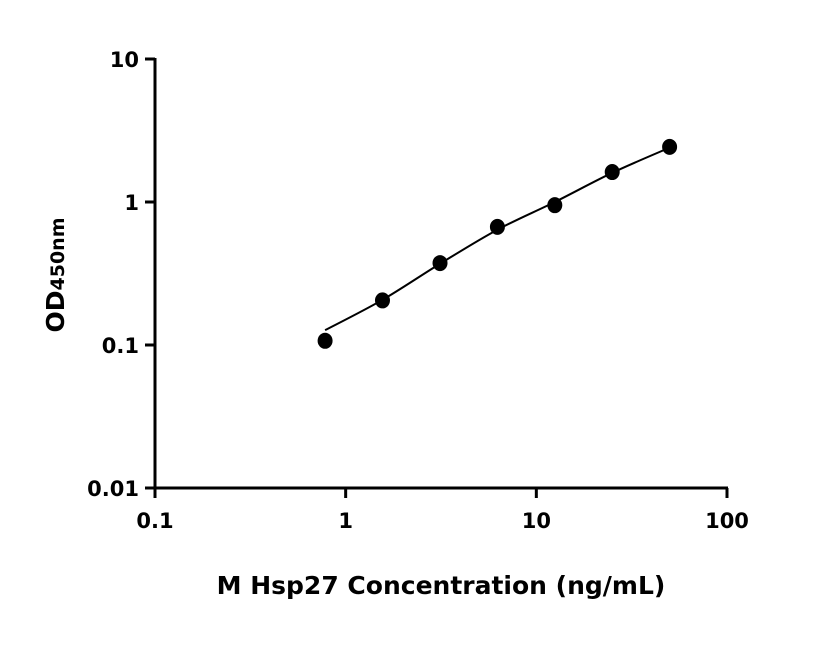  I want to click on x-axis-title: M Hsp27 Concentration (ng/mL), so click(441, 585).